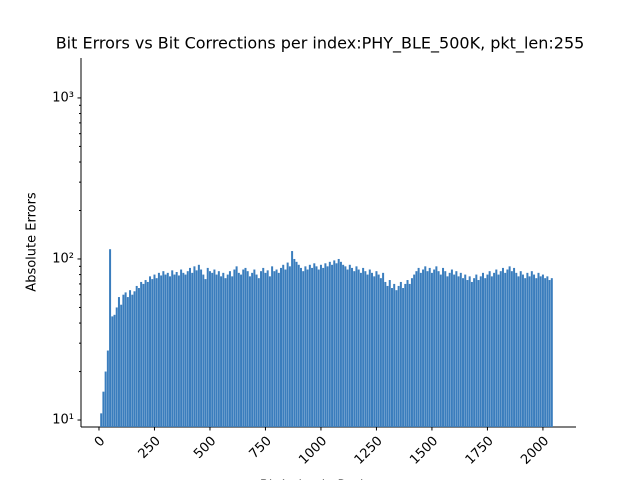  What do you see at coordinates (535, 451) in the screenshot?
I see `x-tick-label: 2000` at bounding box center [535, 451].